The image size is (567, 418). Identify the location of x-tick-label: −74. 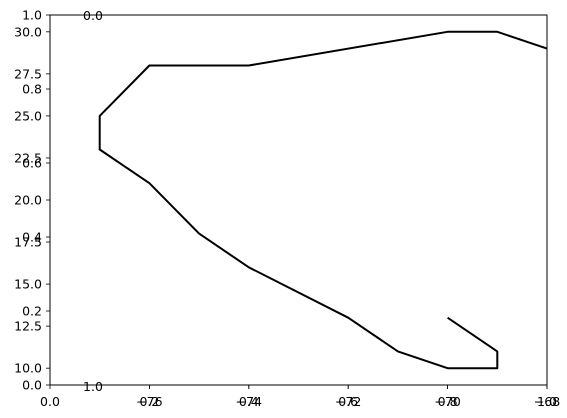
(249, 401).